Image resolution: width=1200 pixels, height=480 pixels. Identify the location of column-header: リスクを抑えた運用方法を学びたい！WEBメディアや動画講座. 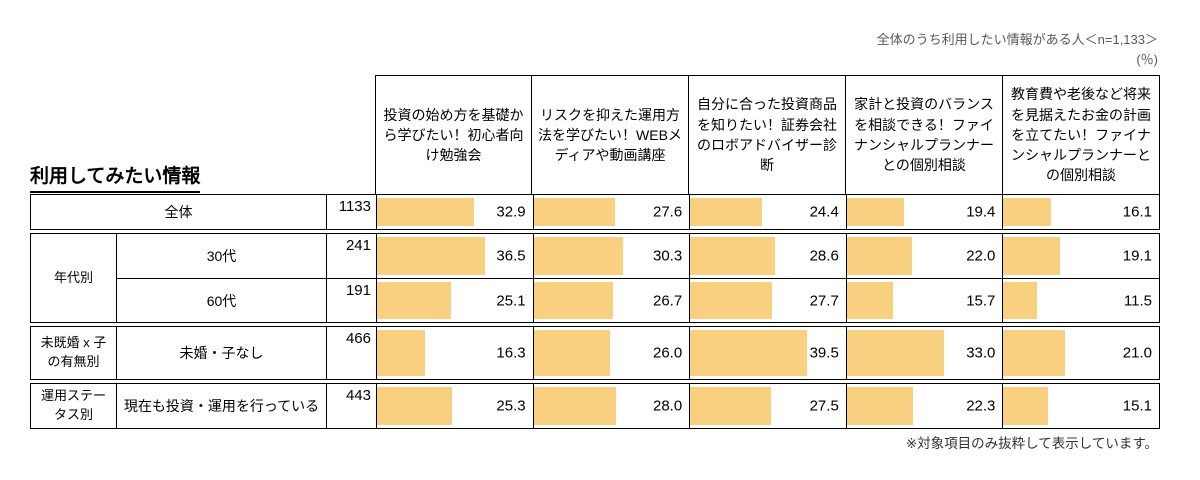
(610, 135).